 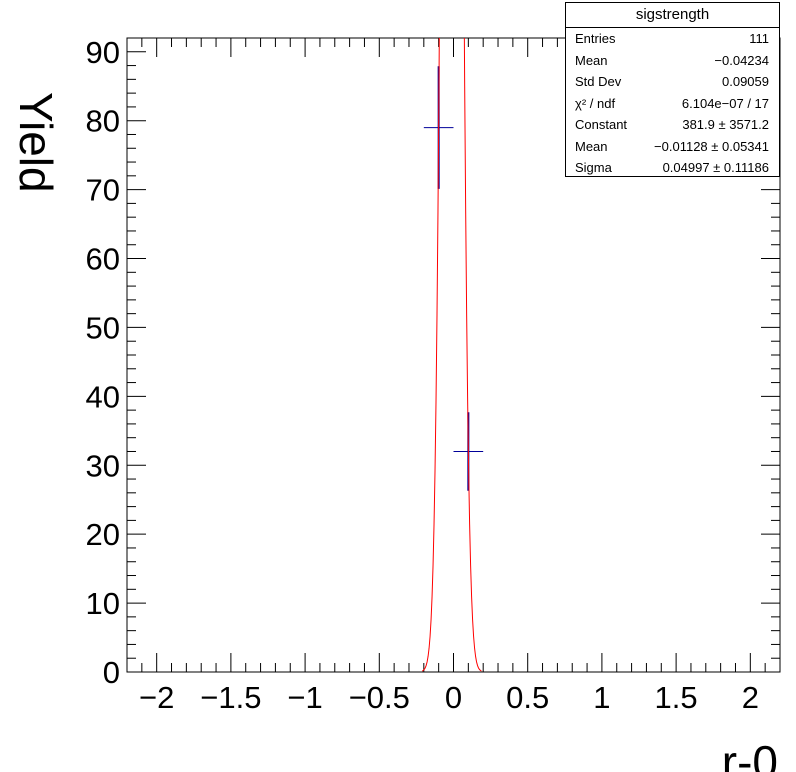 What do you see at coordinates (601, 697) in the screenshot?
I see `x-tick-label: 1` at bounding box center [601, 697].